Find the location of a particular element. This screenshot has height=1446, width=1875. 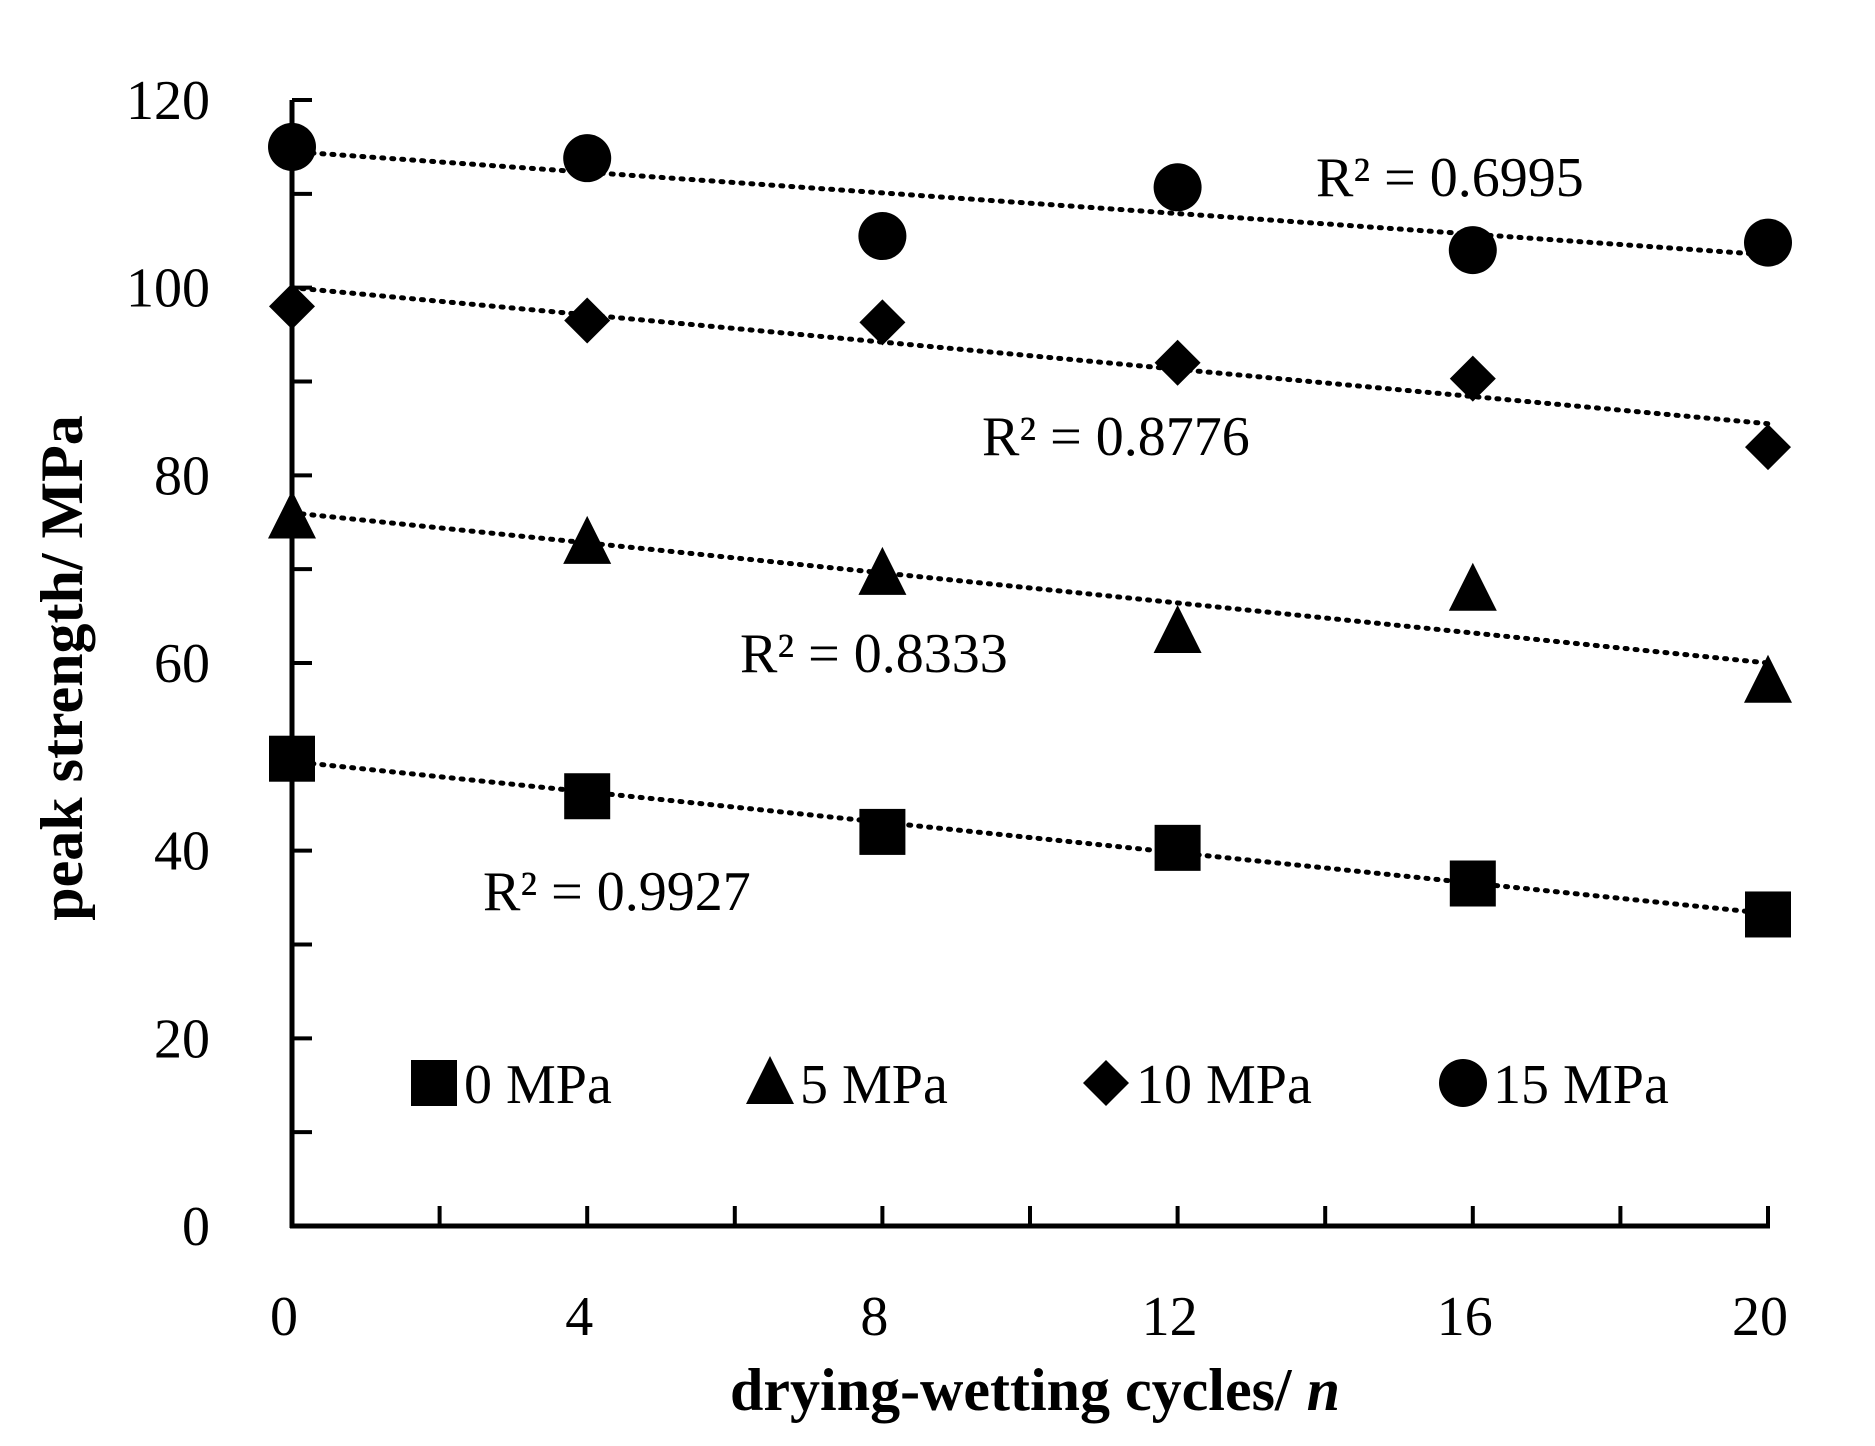

legend-label-15-mpa: 15 MPa is located at coordinates (1581, 1085).